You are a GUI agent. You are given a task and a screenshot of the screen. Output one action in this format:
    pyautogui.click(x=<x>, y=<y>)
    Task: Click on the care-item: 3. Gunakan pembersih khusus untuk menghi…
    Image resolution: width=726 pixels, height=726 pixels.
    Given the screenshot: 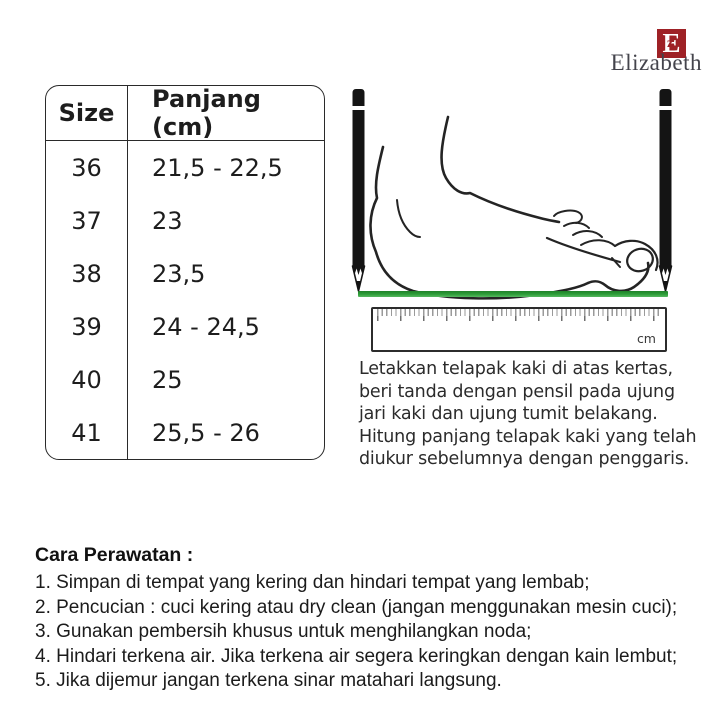 What is the action you would take?
    pyautogui.click(x=283, y=631)
    